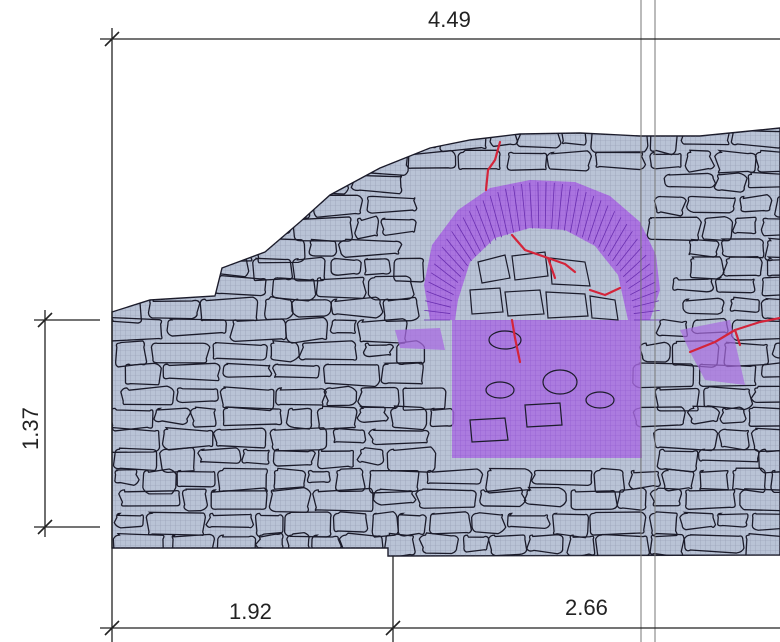  What do you see at coordinates (449, 19) in the screenshot?
I see `dimension-label-overall: 4.49` at bounding box center [449, 19].